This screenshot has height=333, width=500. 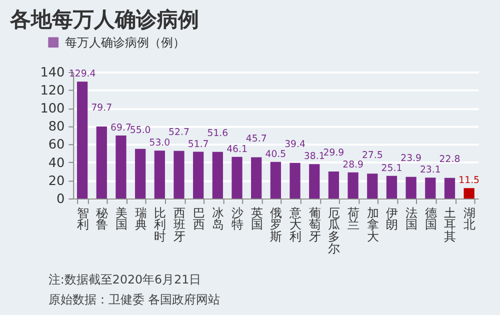 I want to click on x-tick-label: 法国, so click(x=412, y=219).